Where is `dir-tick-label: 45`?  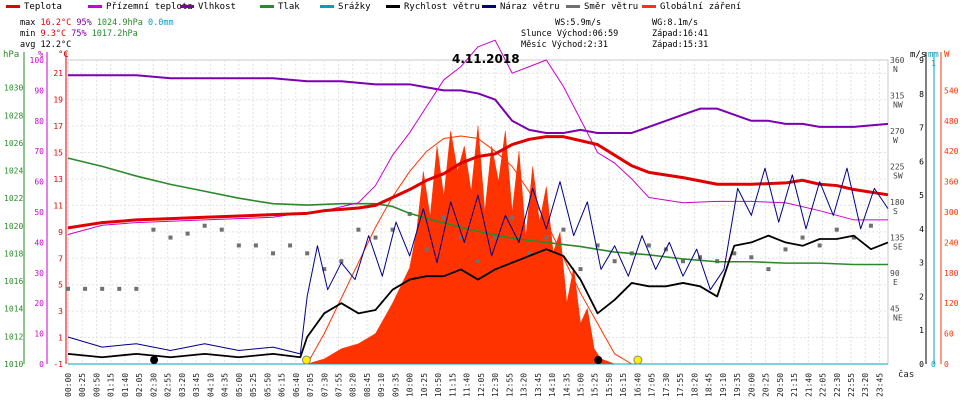 dir-tick-label: 45 is located at coordinates (895, 309).